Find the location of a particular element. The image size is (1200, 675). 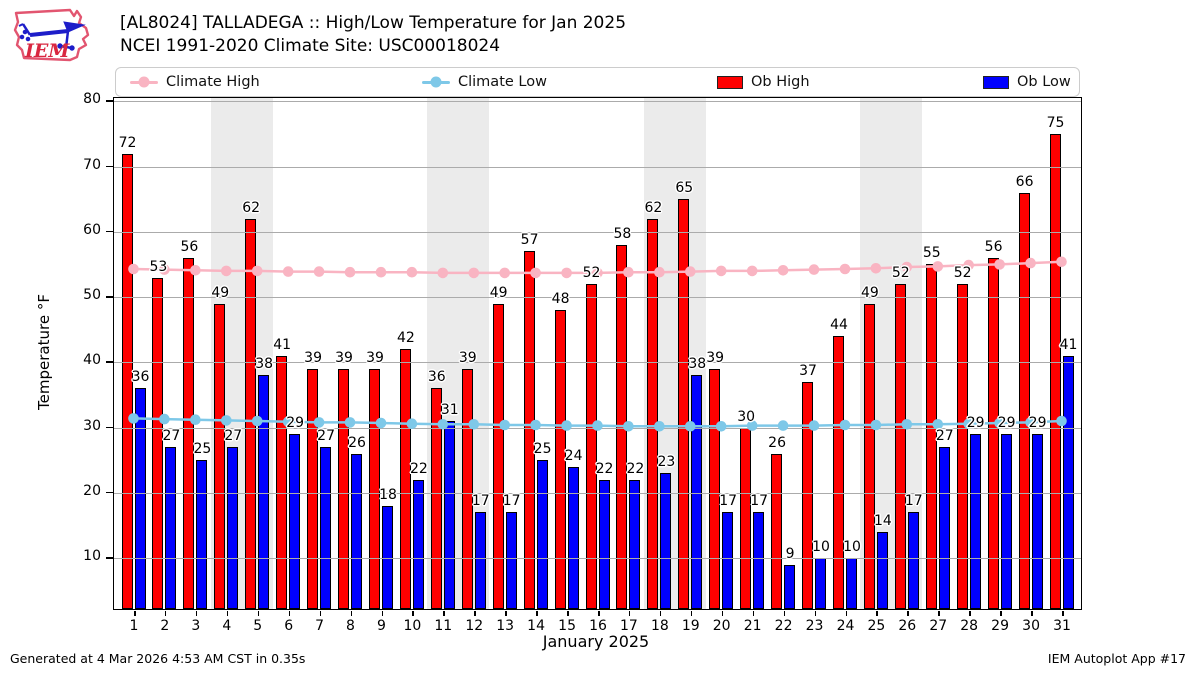

ob-low-value-label: 9 is located at coordinates (790, 553).